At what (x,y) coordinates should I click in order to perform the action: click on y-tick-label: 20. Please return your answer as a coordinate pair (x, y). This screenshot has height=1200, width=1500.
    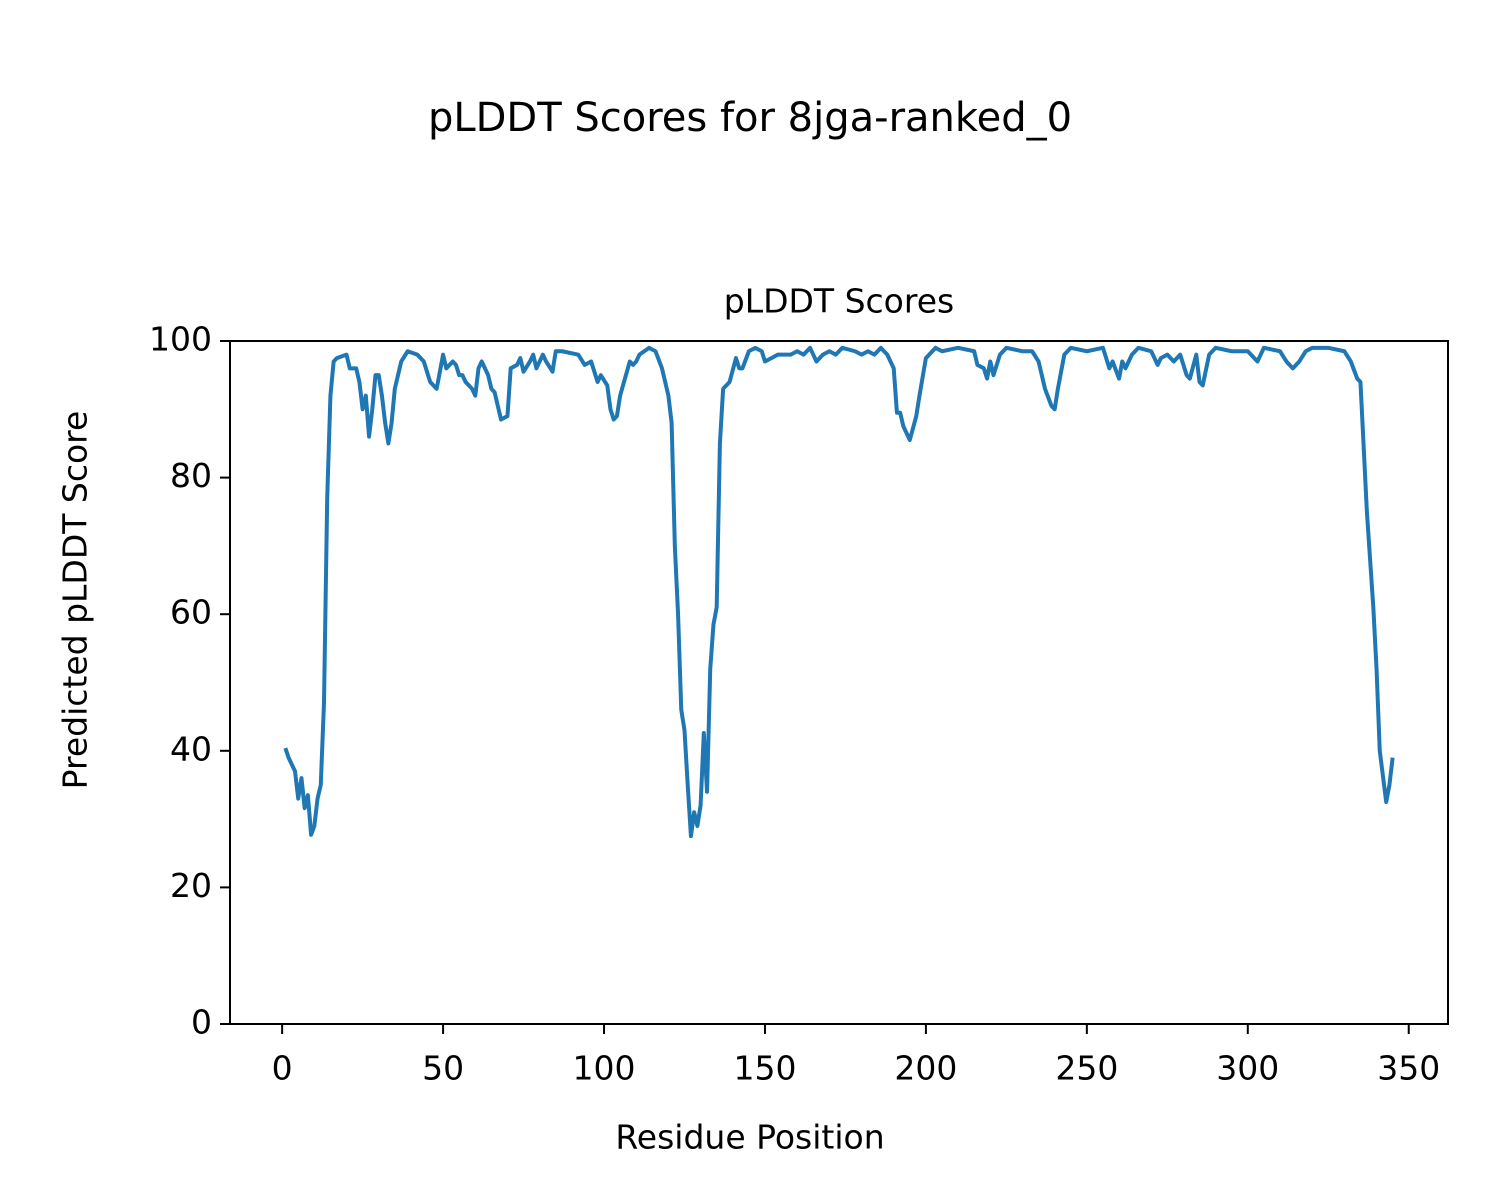
    Looking at the image, I should click on (191, 885).